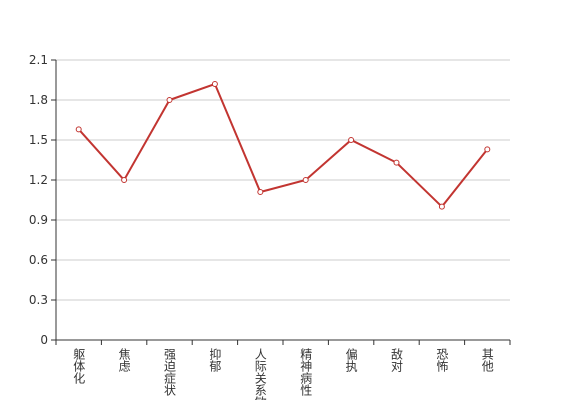 Image resolution: width=567 pixels, height=400 pixels. Describe the element at coordinates (38, 260) in the screenshot. I see `y-tick-label: 0.6` at that location.